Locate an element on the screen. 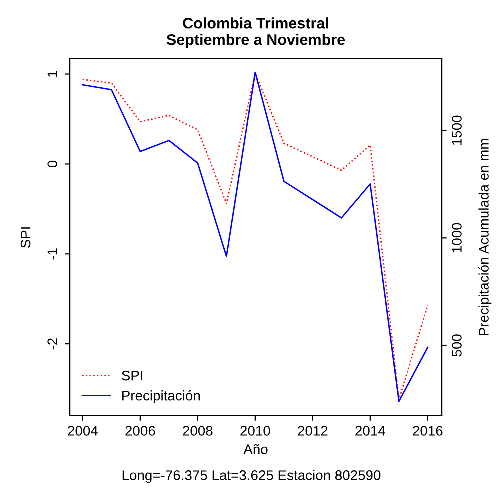  legend-label: SPI is located at coordinates (132, 375).